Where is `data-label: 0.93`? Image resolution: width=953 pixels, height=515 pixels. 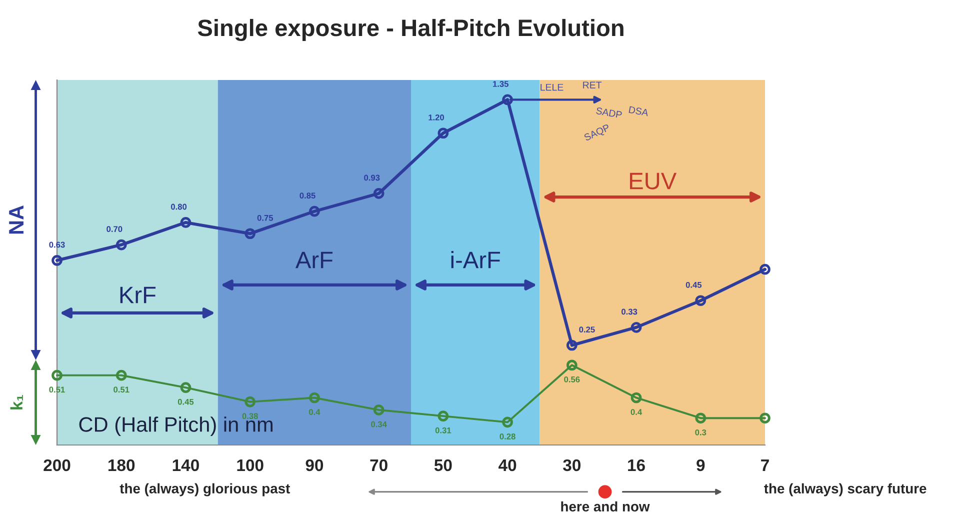
data-label: 0.93 is located at coordinates (372, 177).